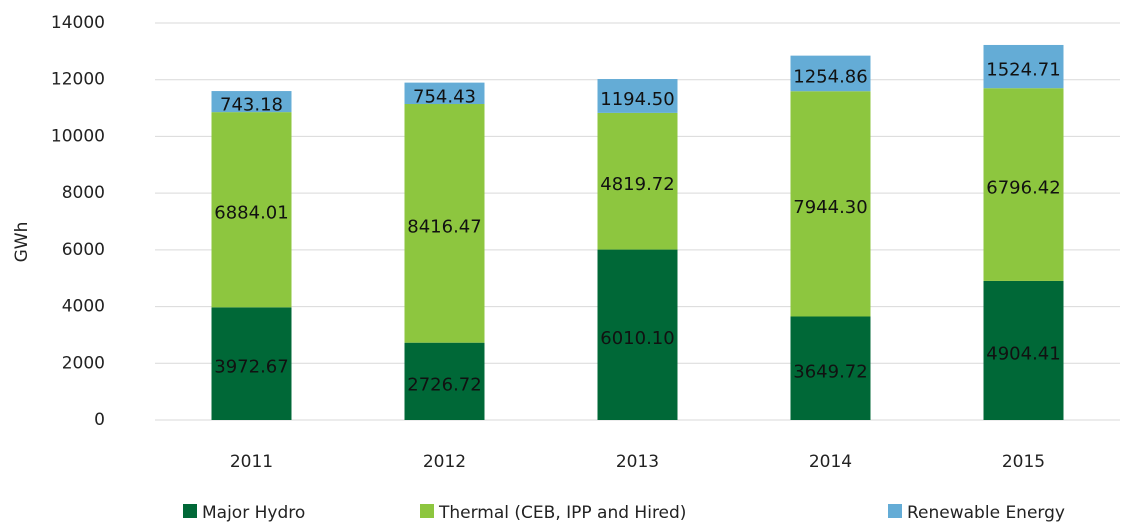 Image resolution: width=1132 pixels, height=523 pixels. Describe the element at coordinates (830, 207) in the screenshot. I see `value-label: 7944.30` at that location.